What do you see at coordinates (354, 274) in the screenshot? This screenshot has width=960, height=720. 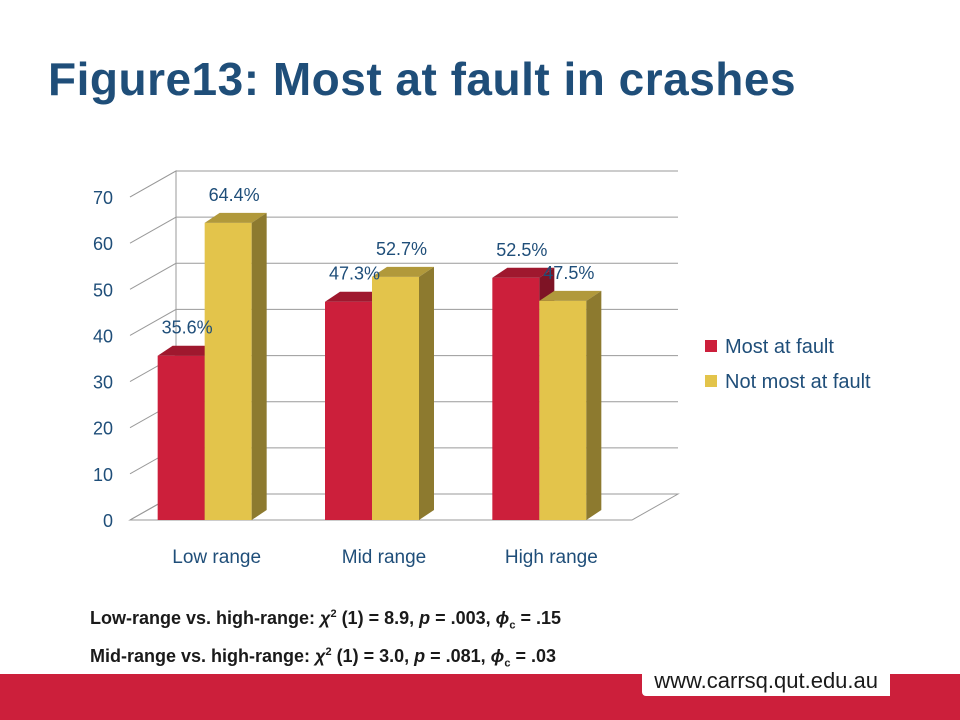 I see `data-label: 47.3%` at bounding box center [354, 274].